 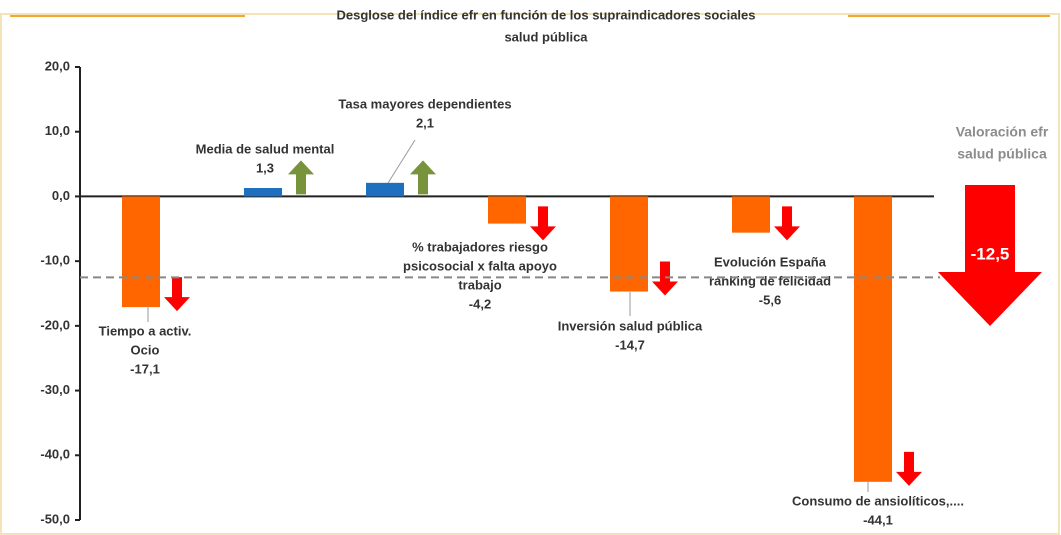 What do you see at coordinates (265, 167) in the screenshot?
I see `value-label: 1,3` at bounding box center [265, 167].